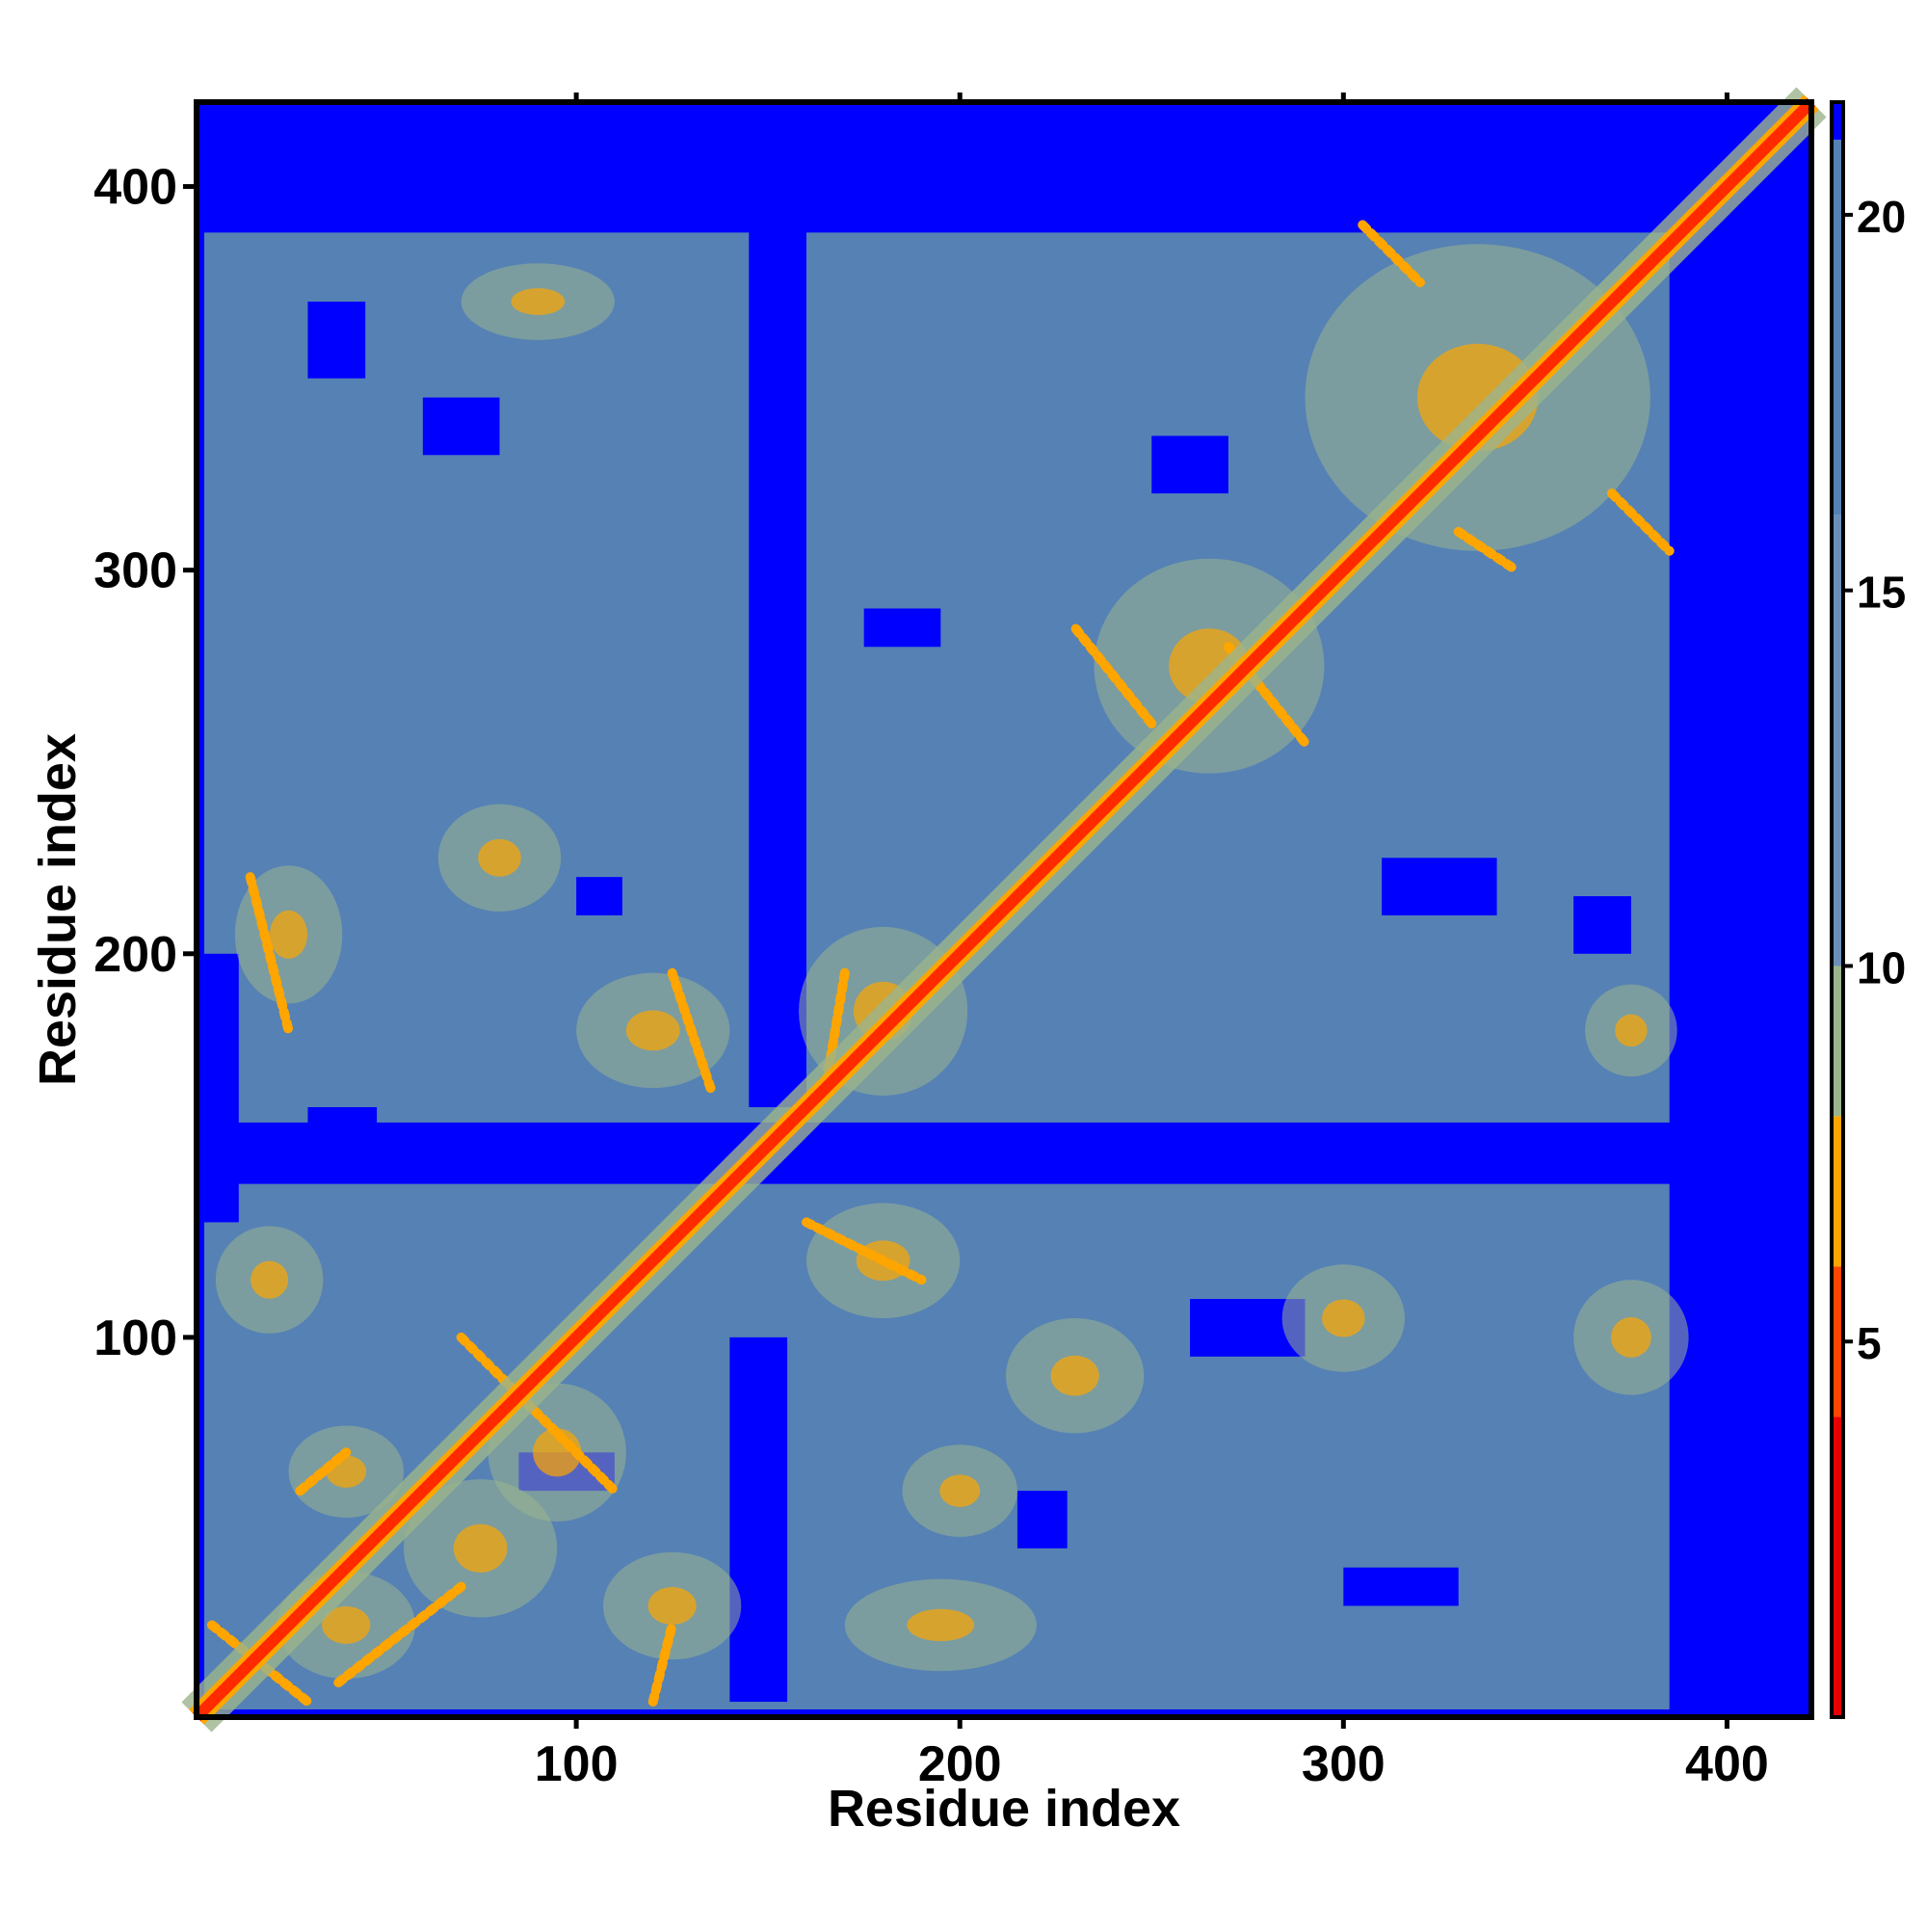 Image resolution: width=1927 pixels, height=1932 pixels. What do you see at coordinates (577, 1764) in the screenshot?
I see `x-tick-label-0: 100` at bounding box center [577, 1764].